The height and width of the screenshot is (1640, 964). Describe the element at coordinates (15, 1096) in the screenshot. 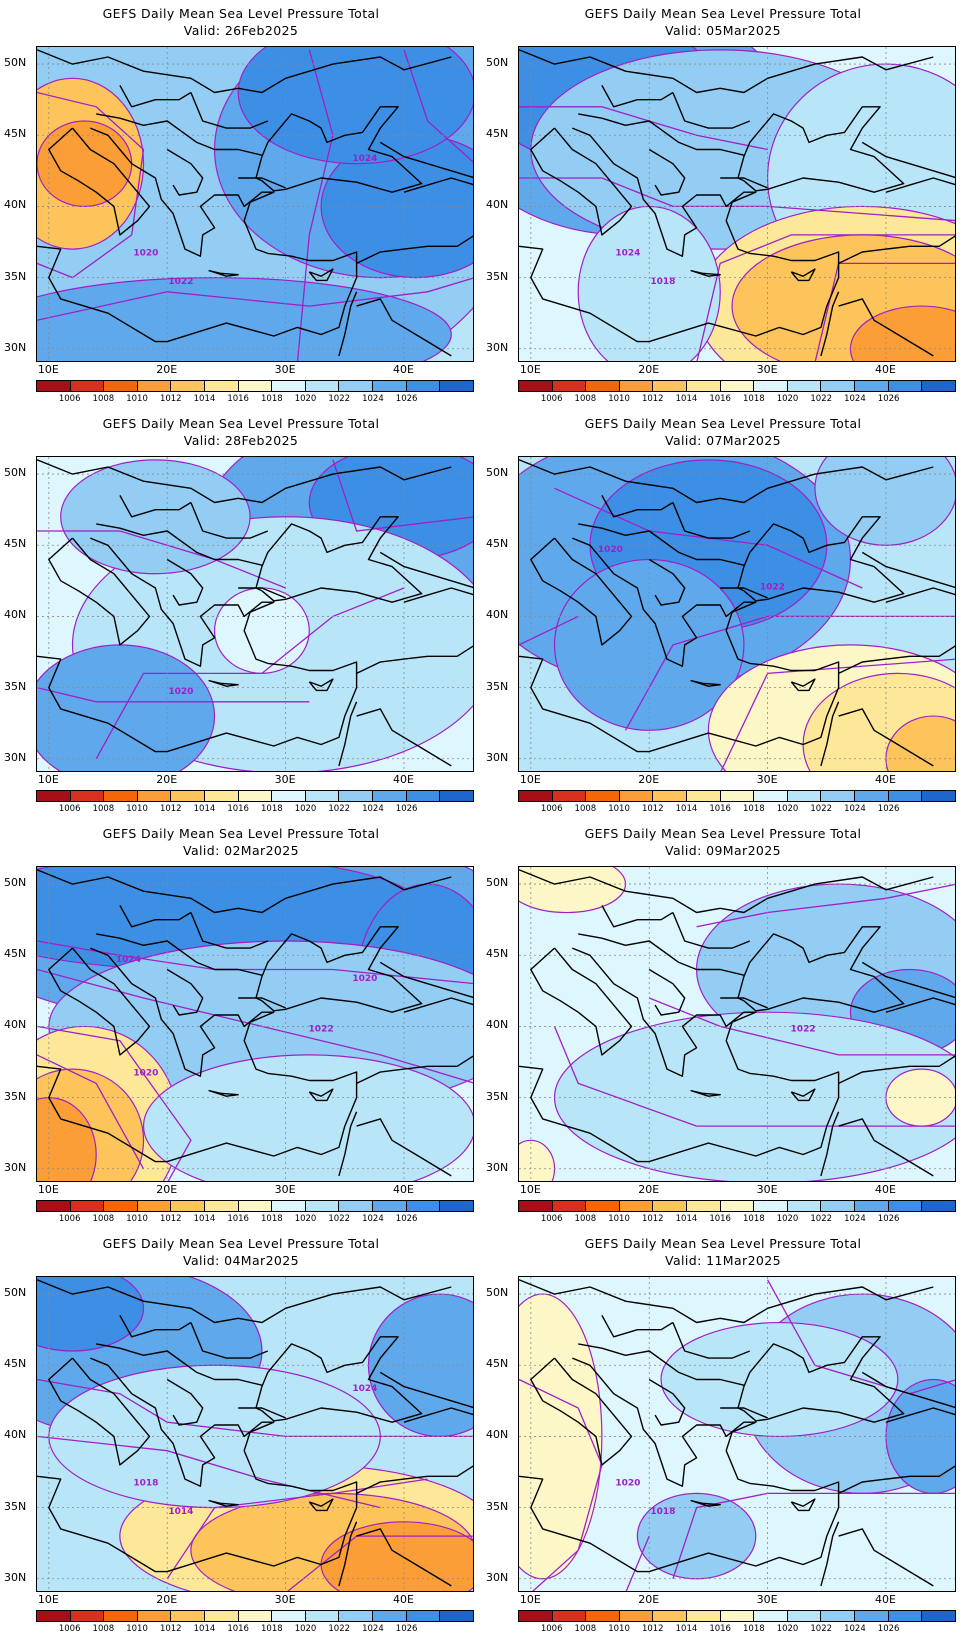

I see `latitude-tick-label: 35N` at that location.